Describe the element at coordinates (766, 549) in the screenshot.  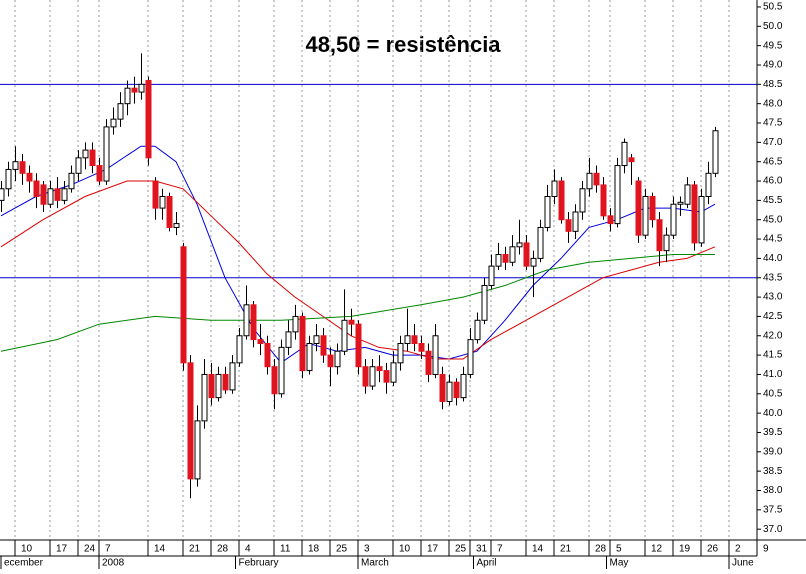
I see `x-tick-label: 9` at that location.